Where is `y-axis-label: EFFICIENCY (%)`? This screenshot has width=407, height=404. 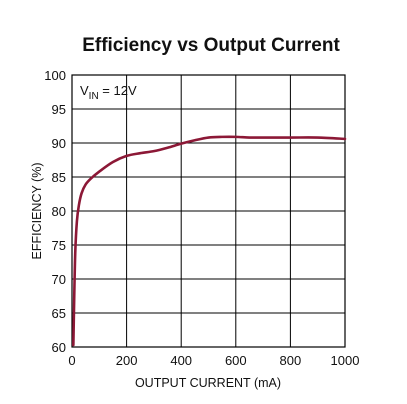
y-axis-label: EFFICIENCY (%) is located at coordinates (37, 211).